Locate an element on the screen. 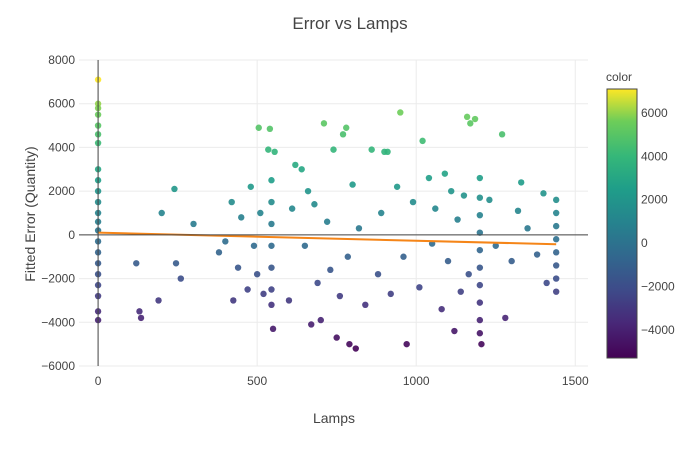 The height and width of the screenshot is (450, 700). x-tick-label: 1000 is located at coordinates (416, 381).